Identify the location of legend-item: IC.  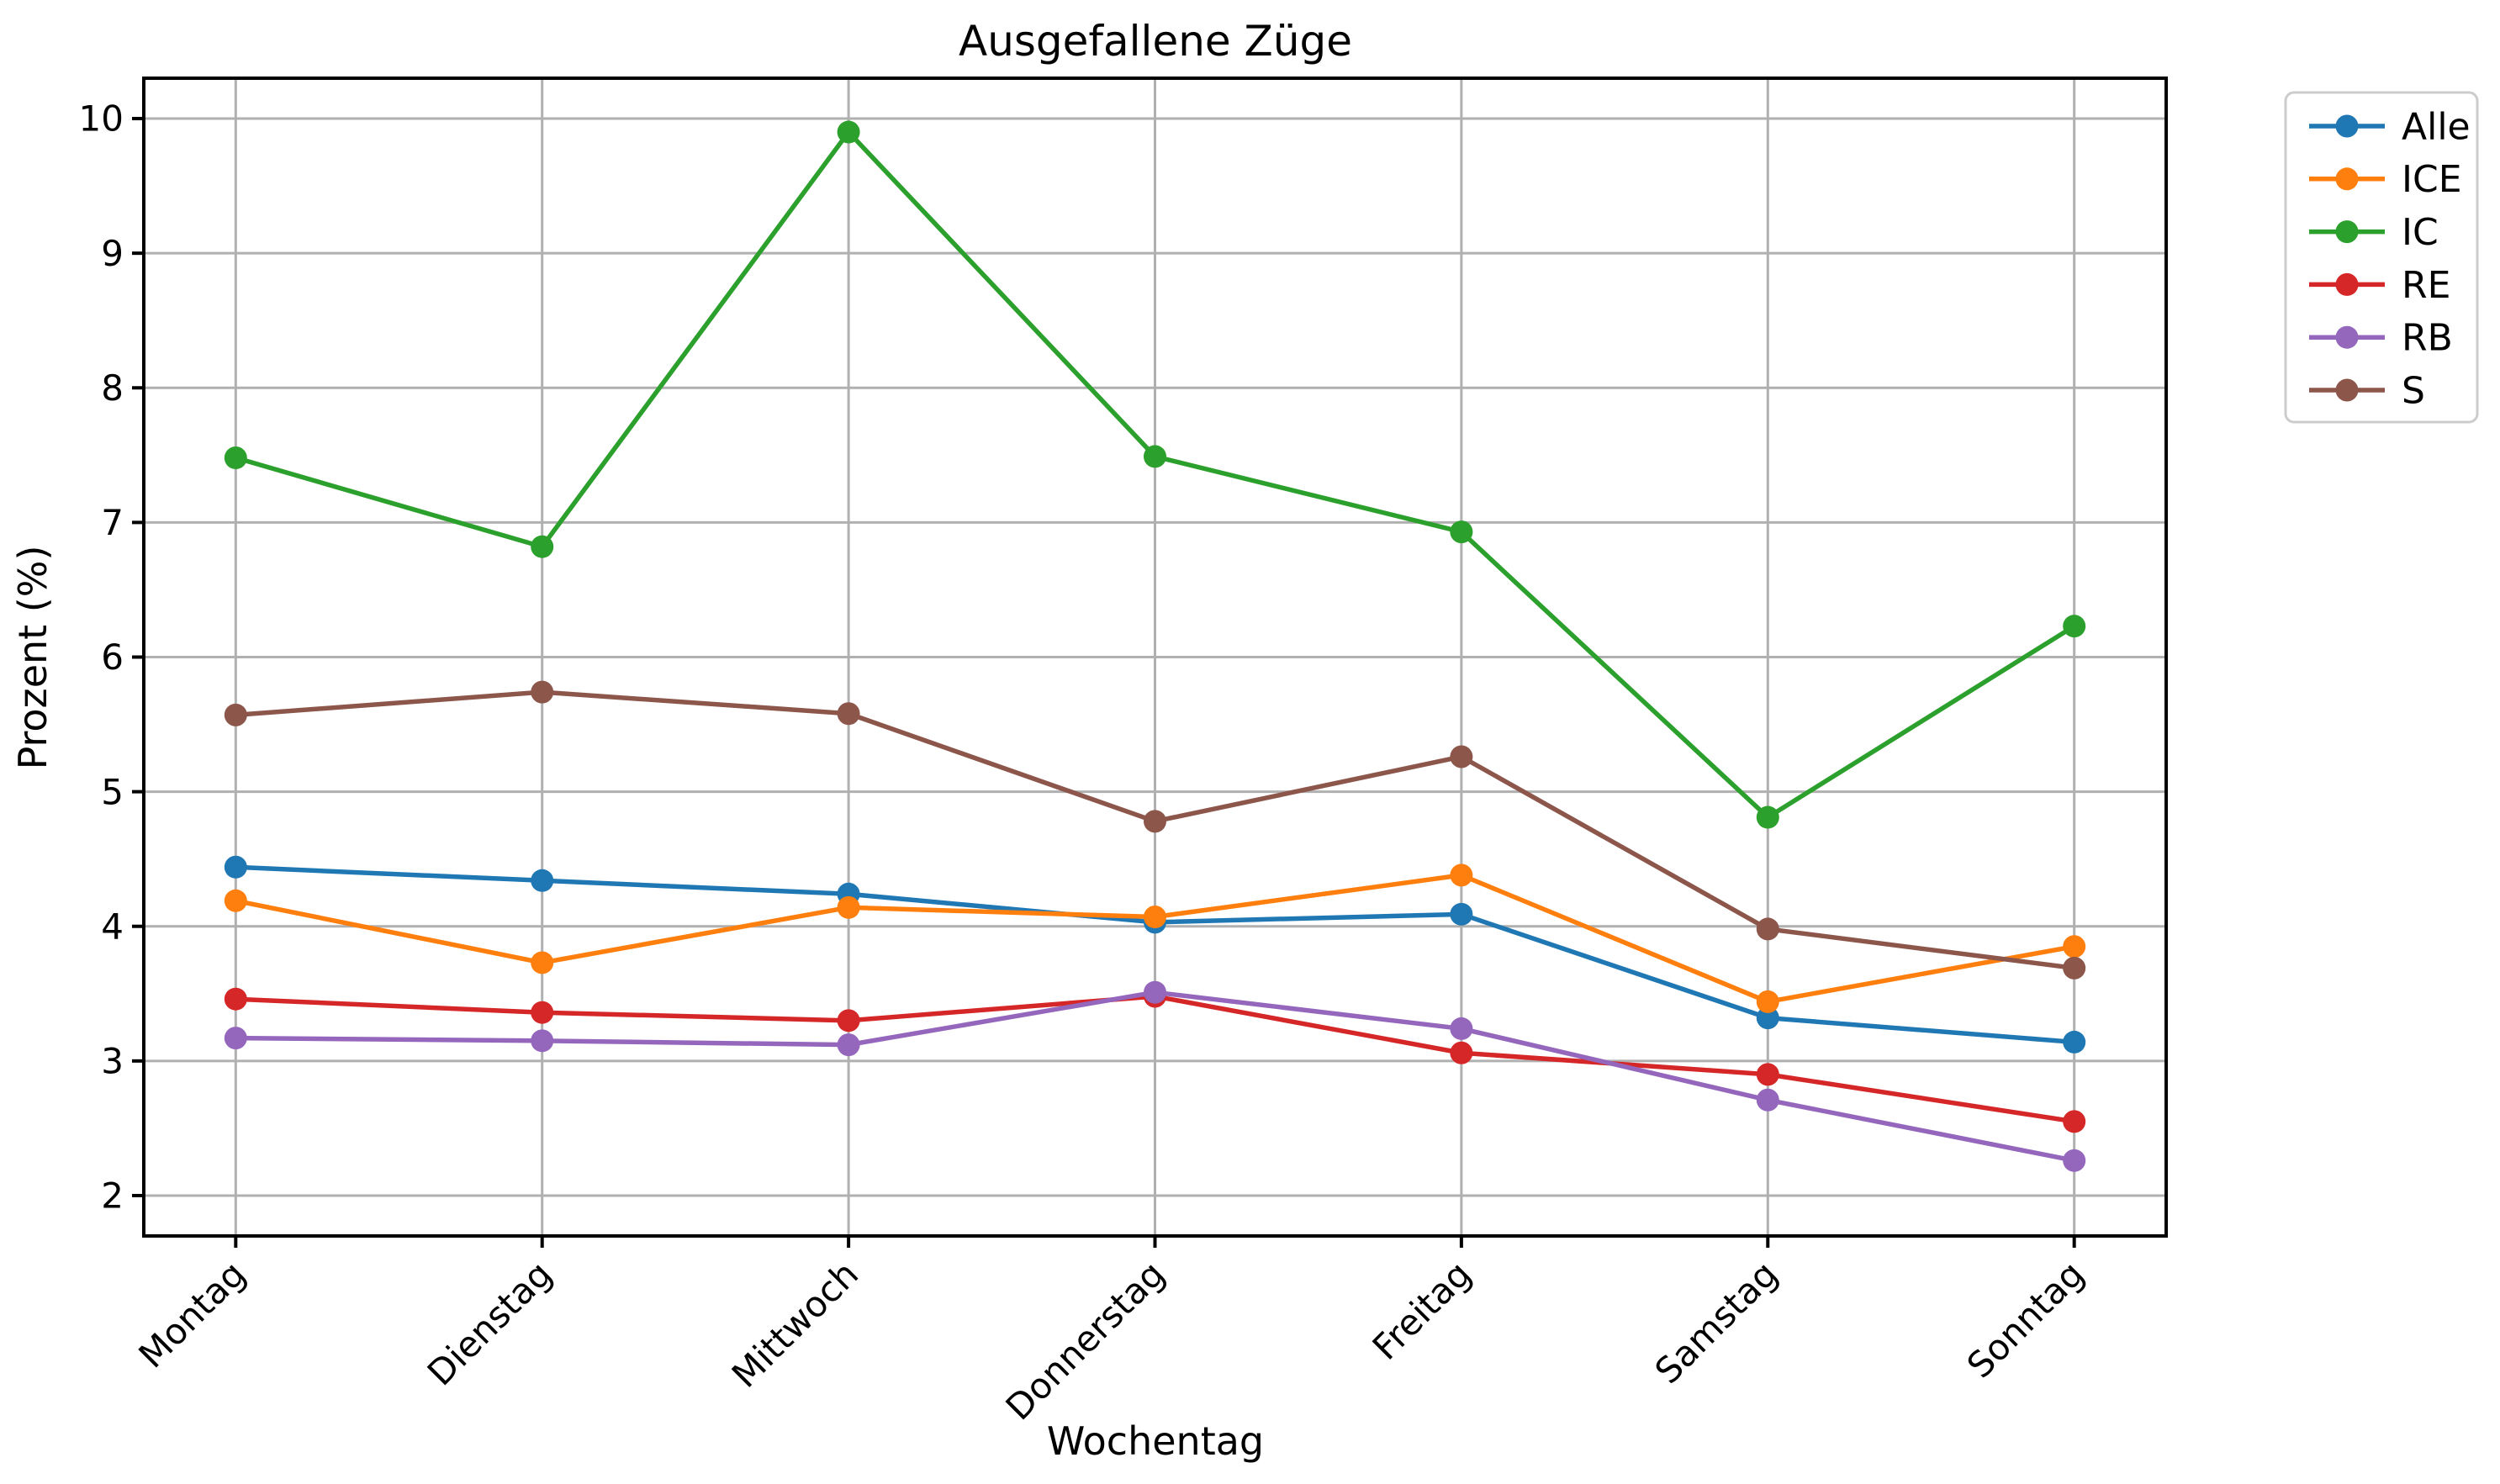
(2374, 233).